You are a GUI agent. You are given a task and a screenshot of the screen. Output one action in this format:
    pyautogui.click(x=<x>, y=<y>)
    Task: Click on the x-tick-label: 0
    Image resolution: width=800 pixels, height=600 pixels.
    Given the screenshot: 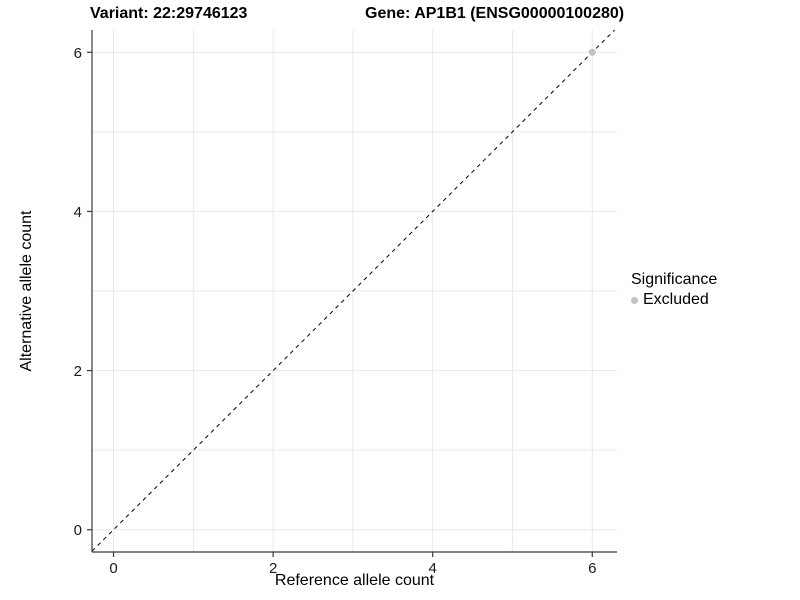 What is the action you would take?
    pyautogui.click(x=113, y=568)
    